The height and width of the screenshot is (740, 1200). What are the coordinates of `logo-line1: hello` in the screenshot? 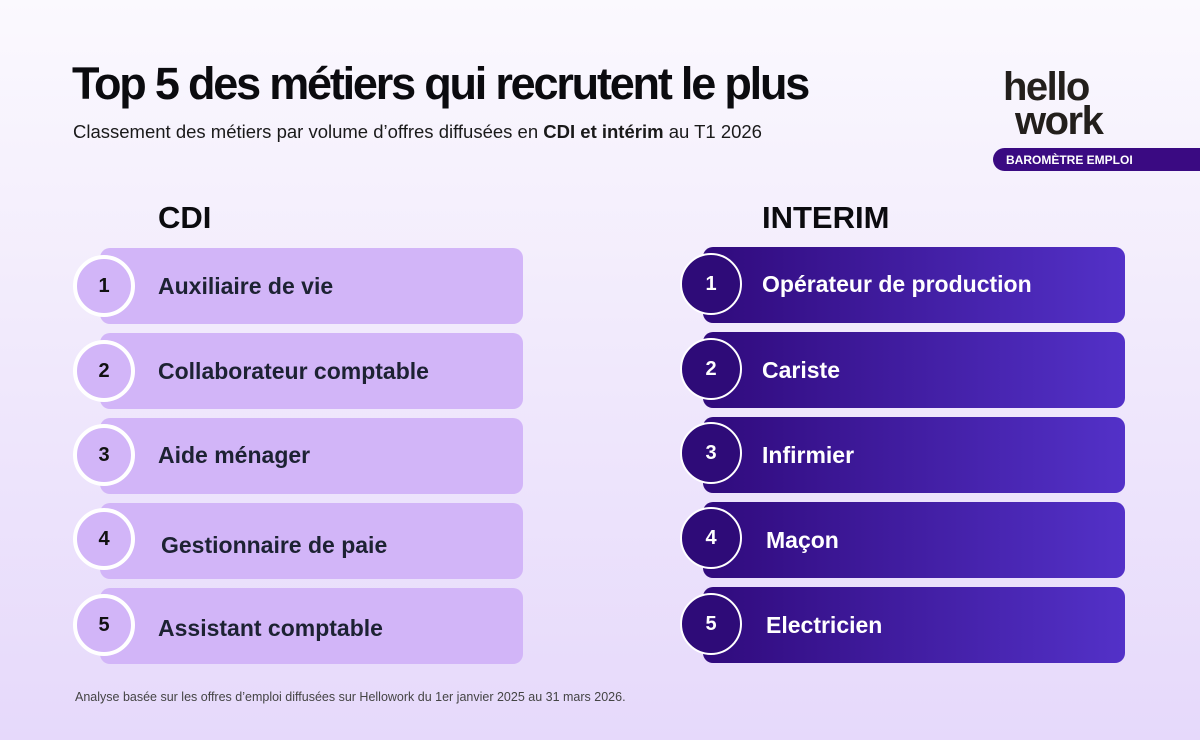 It's located at (1046, 87).